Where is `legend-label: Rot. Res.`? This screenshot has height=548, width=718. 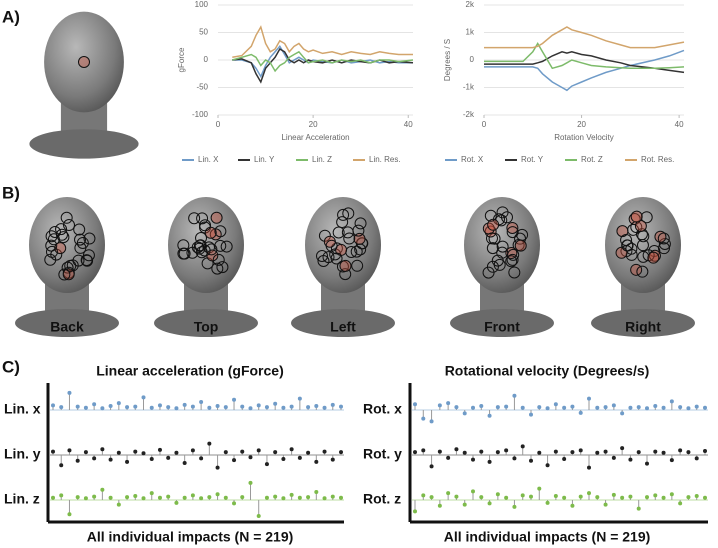
legend-label: Rot. Res. is located at coordinates (657, 159).